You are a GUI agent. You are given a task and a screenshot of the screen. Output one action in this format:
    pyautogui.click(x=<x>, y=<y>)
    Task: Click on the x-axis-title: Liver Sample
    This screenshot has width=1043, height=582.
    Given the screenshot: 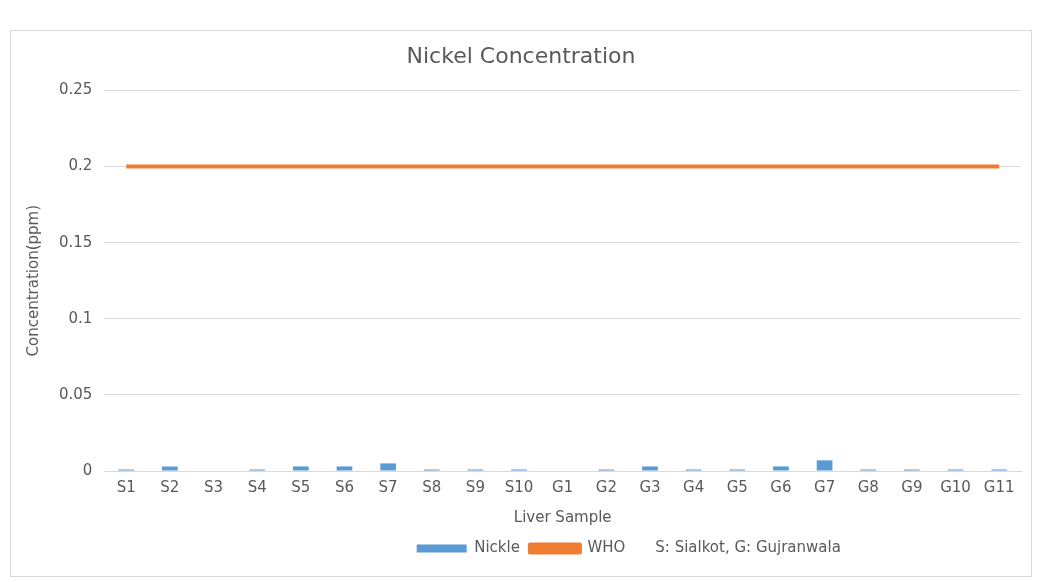 What is the action you would take?
    pyautogui.click(x=562, y=516)
    